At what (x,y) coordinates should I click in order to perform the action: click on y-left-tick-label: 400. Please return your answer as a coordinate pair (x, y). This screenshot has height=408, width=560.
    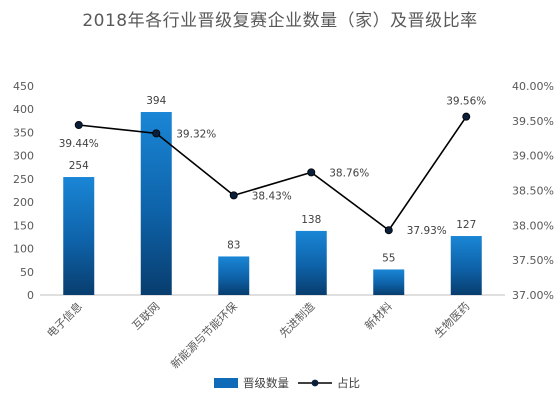
    Looking at the image, I should click on (23, 109).